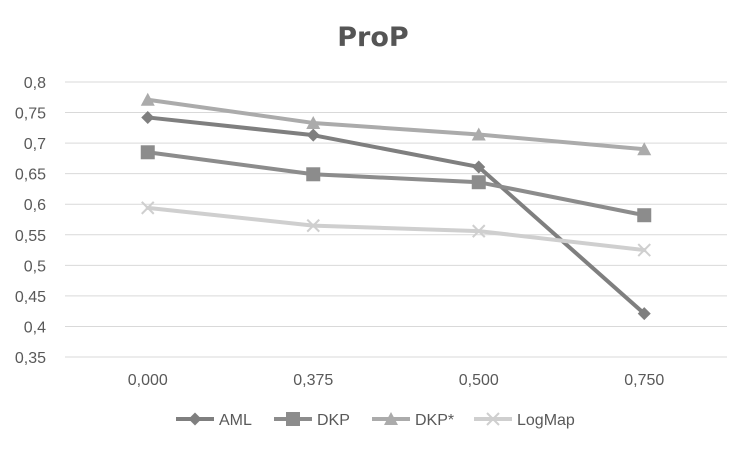 The width and height of the screenshot is (750, 449). Describe the element at coordinates (30, 175) in the screenshot. I see `y-tick-label: 0,65` at that location.